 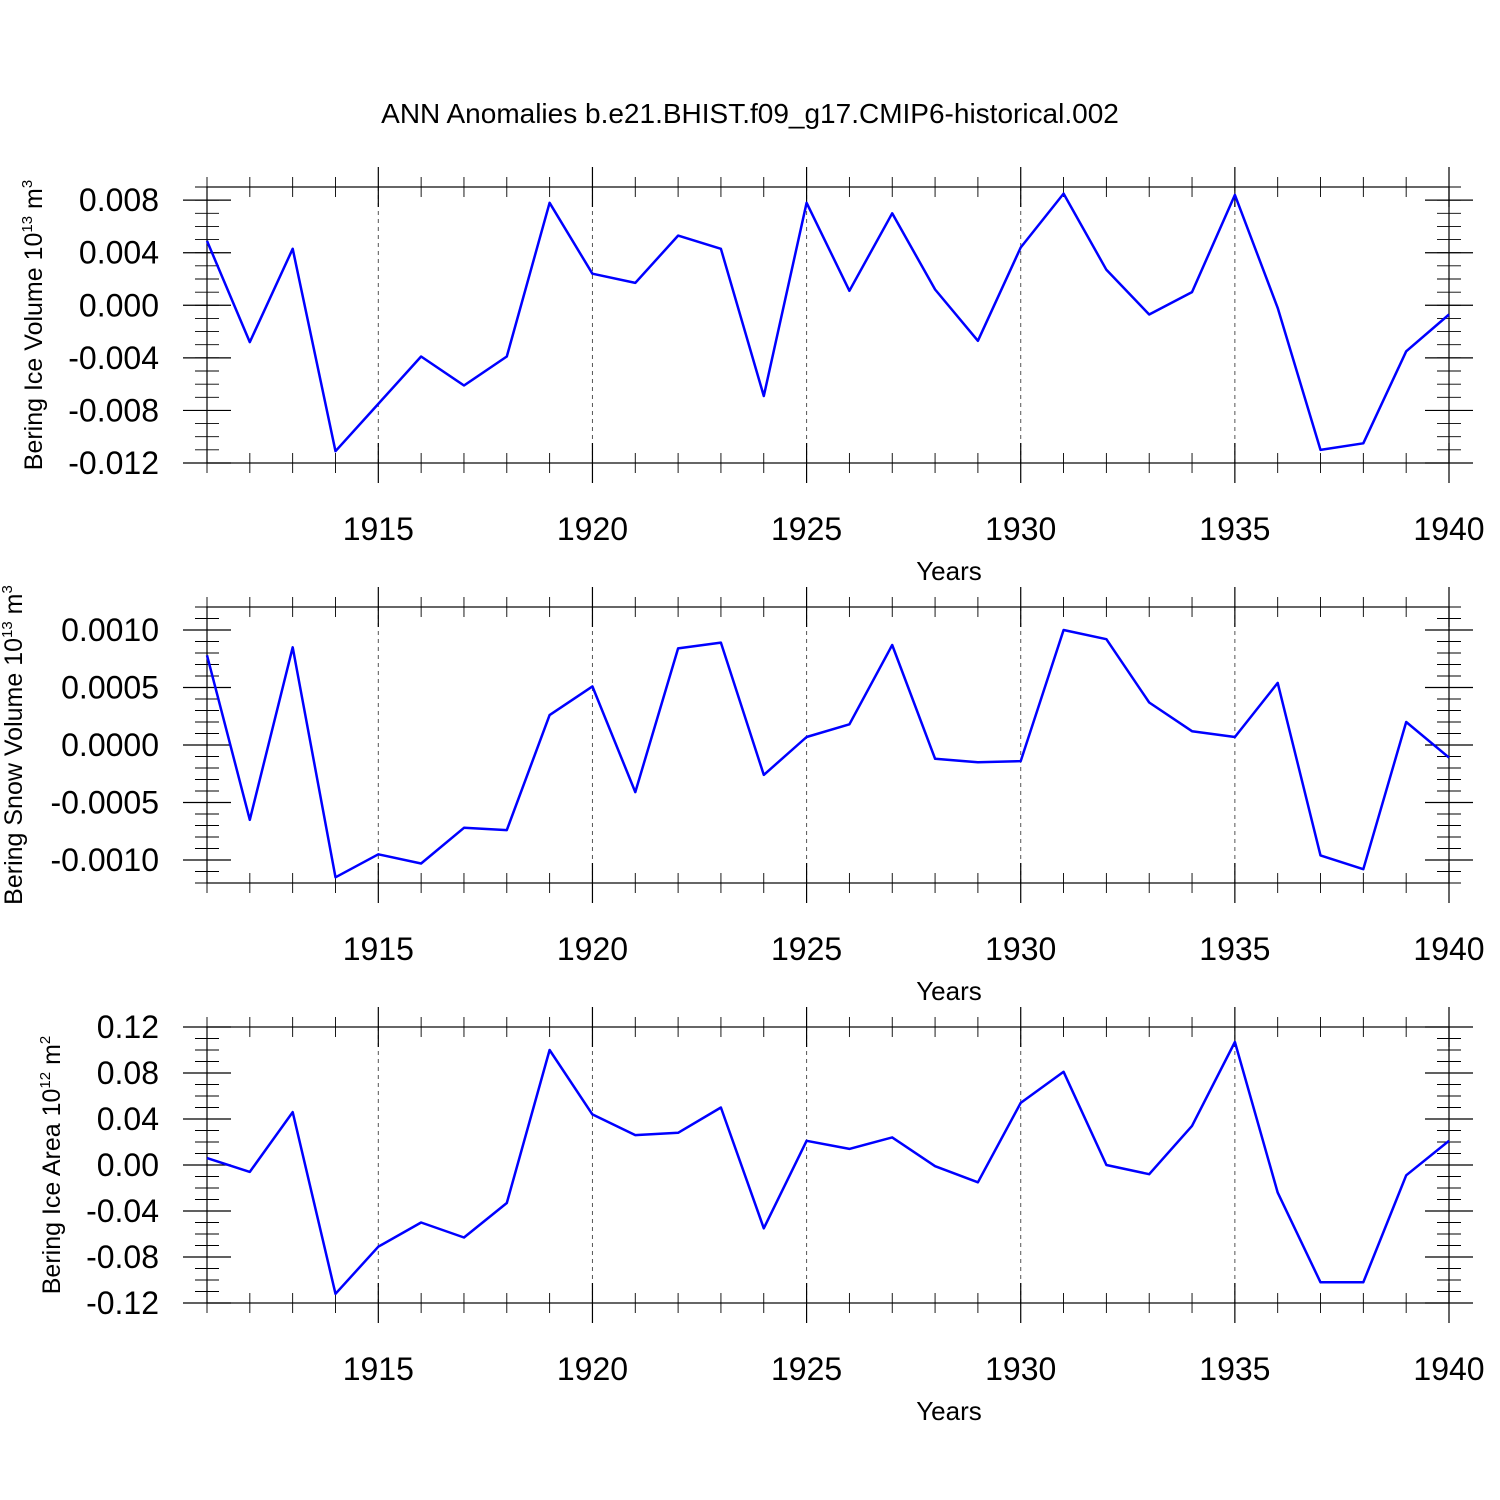 I want to click on y-tick-label: 0.0010, so click(x=110, y=630).